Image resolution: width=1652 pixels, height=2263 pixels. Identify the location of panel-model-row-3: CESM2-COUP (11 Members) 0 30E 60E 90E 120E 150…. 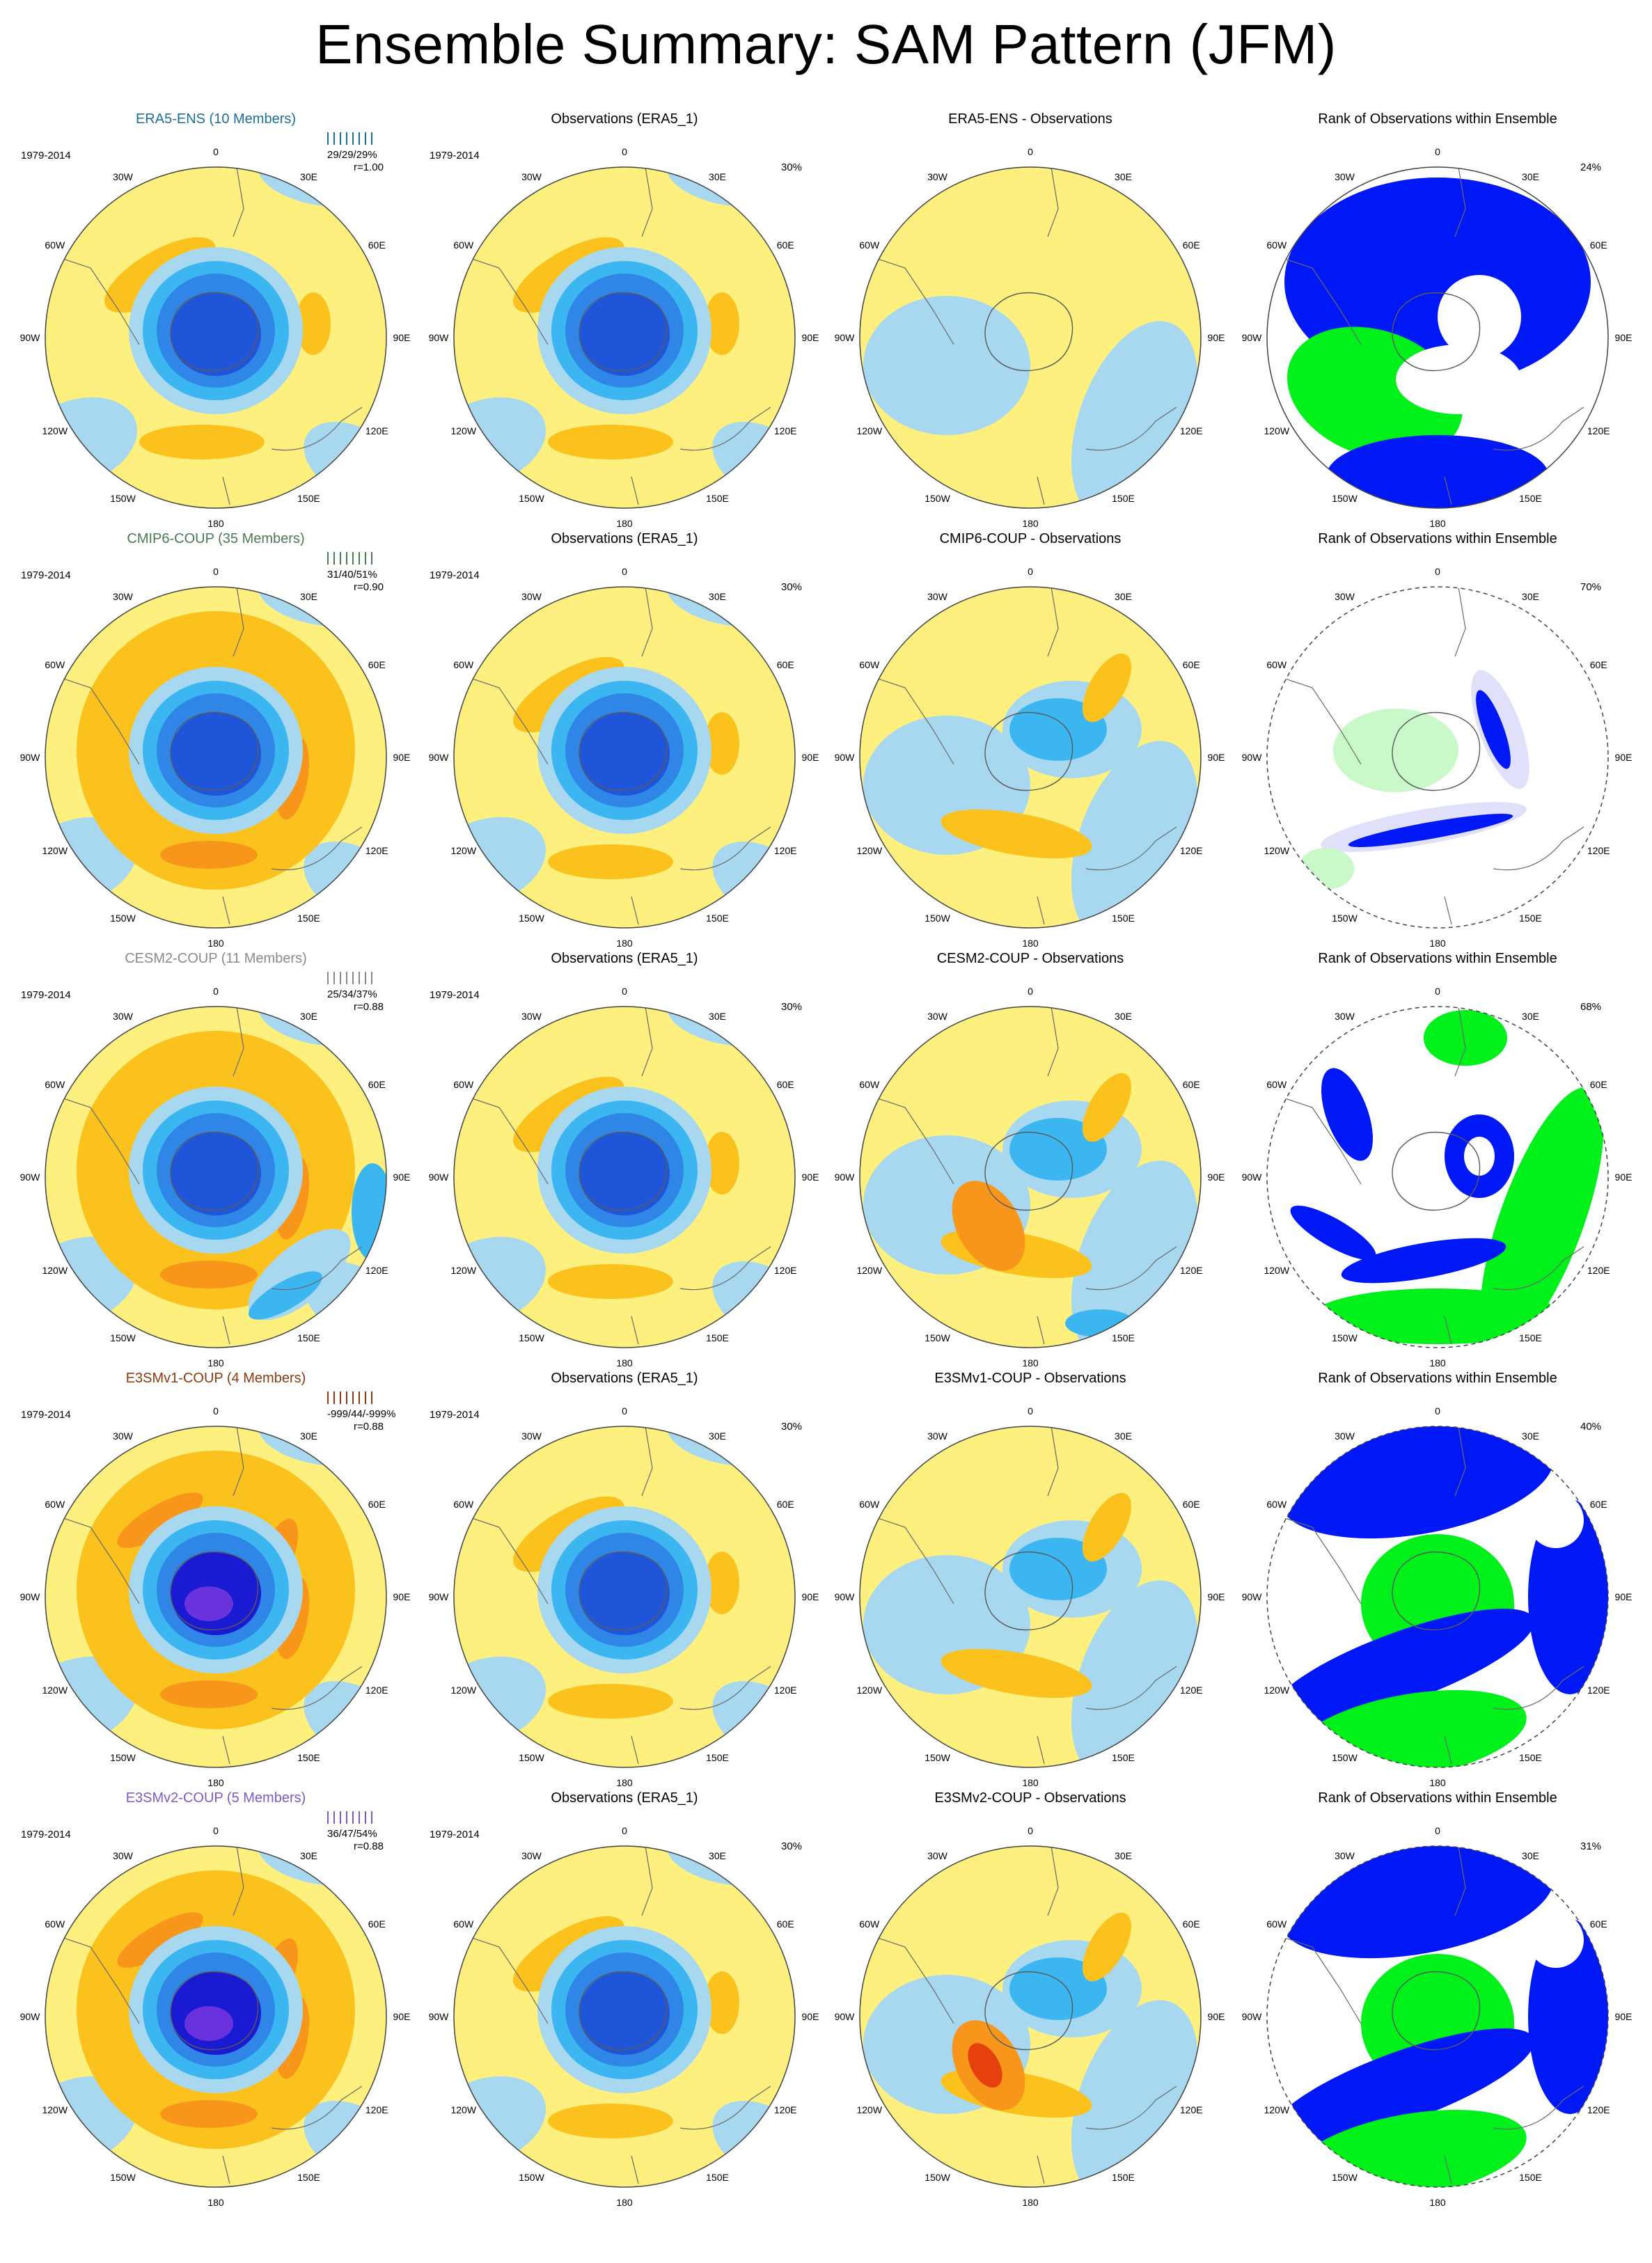
(215, 1160).